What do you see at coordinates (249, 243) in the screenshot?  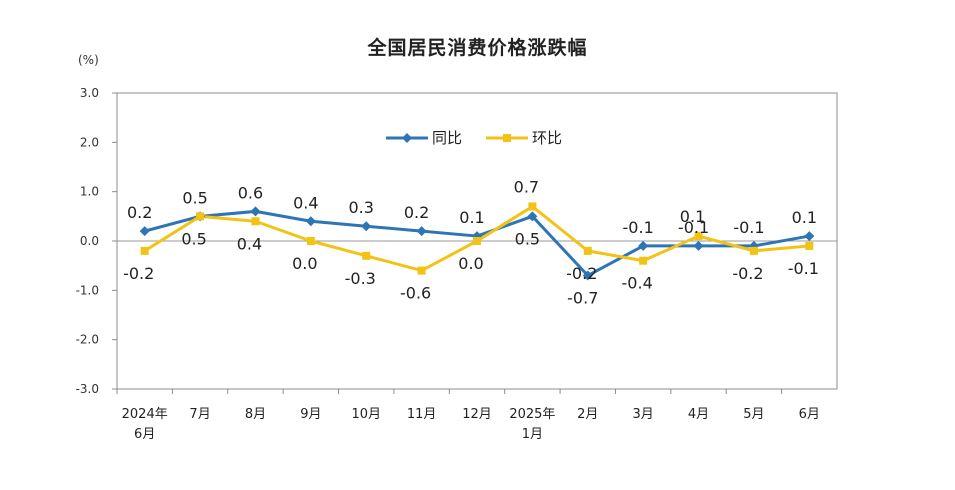 I see `data-label-mom: 0.4` at bounding box center [249, 243].